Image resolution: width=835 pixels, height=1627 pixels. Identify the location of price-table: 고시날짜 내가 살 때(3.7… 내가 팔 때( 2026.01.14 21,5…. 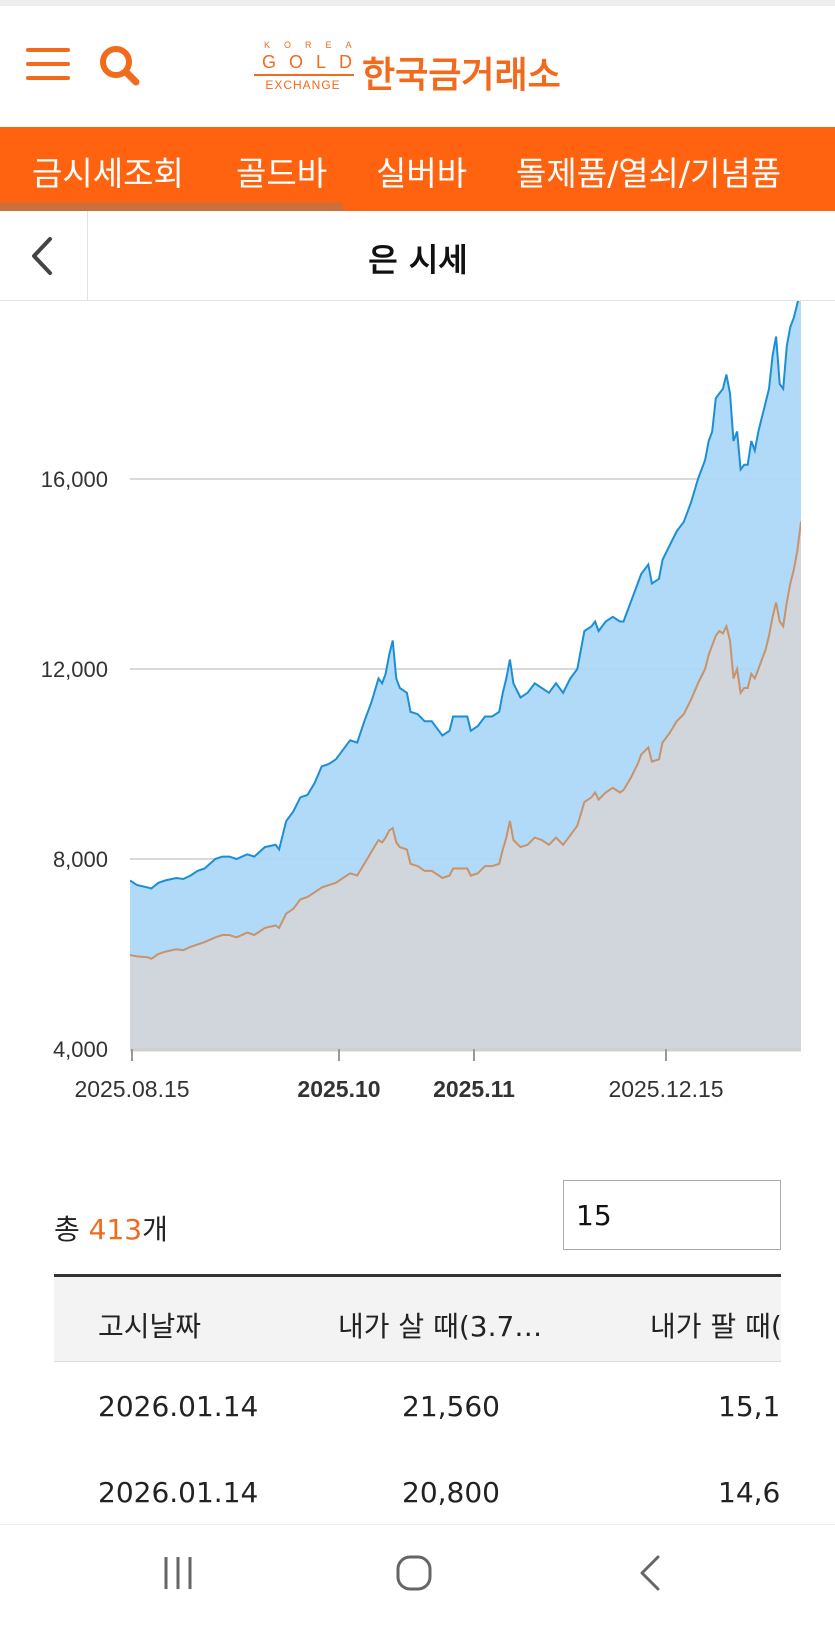
(417, 1399).